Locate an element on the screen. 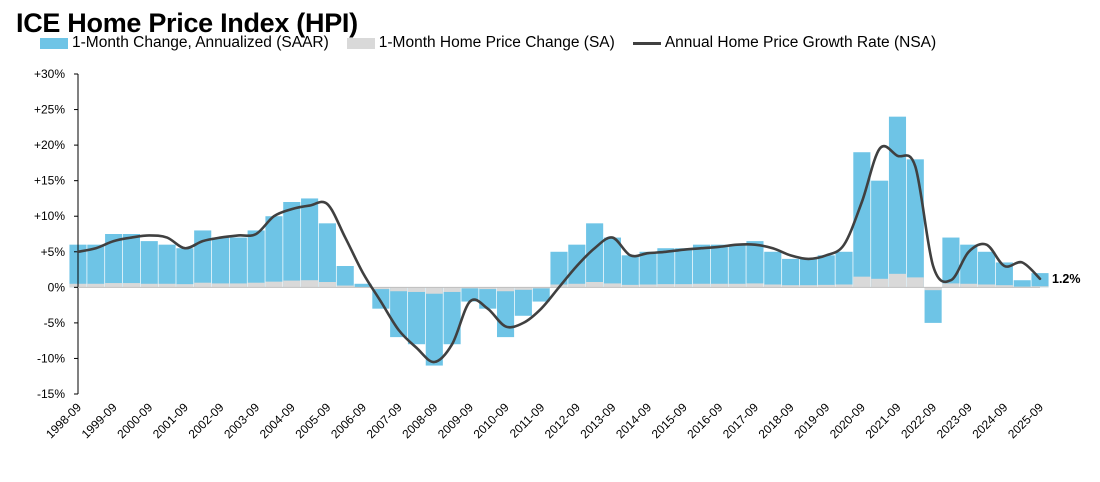  end-value-label: 1.2% is located at coordinates (1066, 279).